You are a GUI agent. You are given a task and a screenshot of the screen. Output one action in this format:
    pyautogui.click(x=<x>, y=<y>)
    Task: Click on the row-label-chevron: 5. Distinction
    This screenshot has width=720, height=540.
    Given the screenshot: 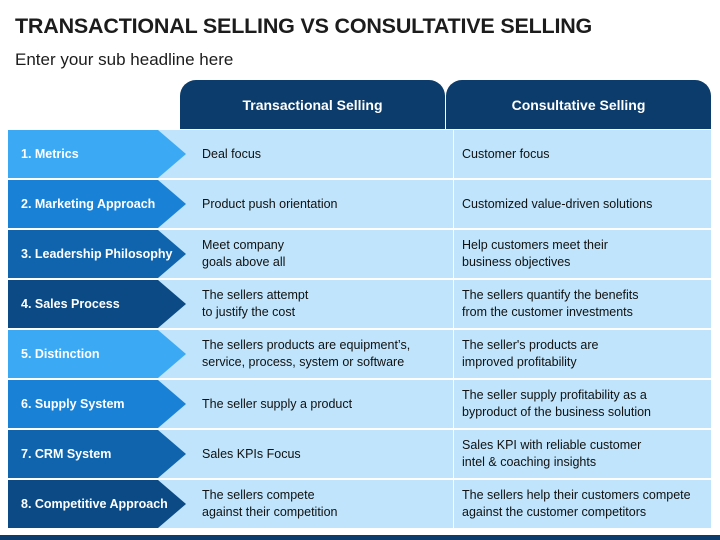 What is the action you would take?
    pyautogui.click(x=97, y=354)
    